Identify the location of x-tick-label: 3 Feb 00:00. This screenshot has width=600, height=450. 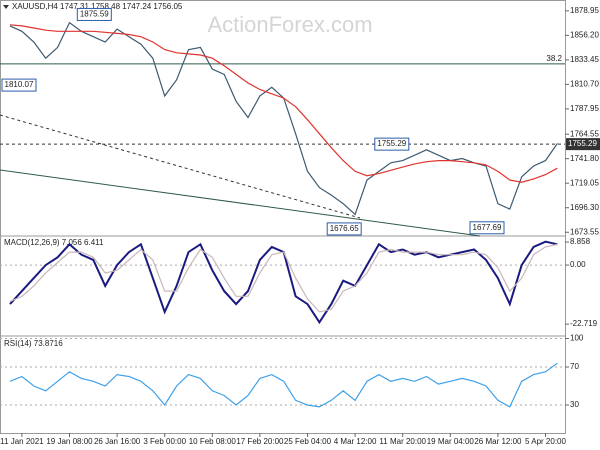
(164, 441).